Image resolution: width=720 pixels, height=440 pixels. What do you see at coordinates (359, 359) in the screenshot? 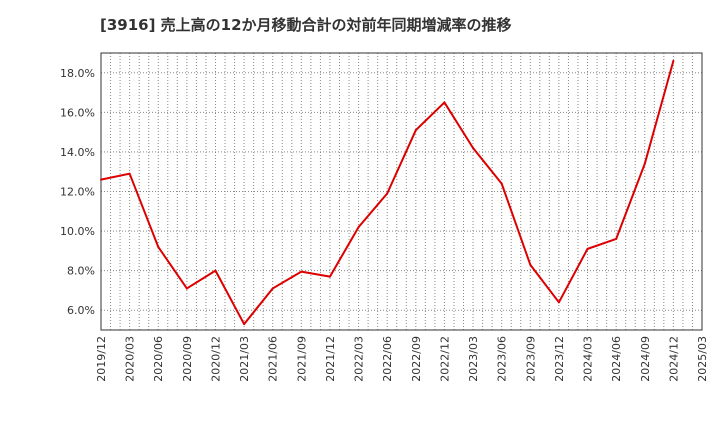
I see `x-tick-label: 2022/03` at bounding box center [359, 359].